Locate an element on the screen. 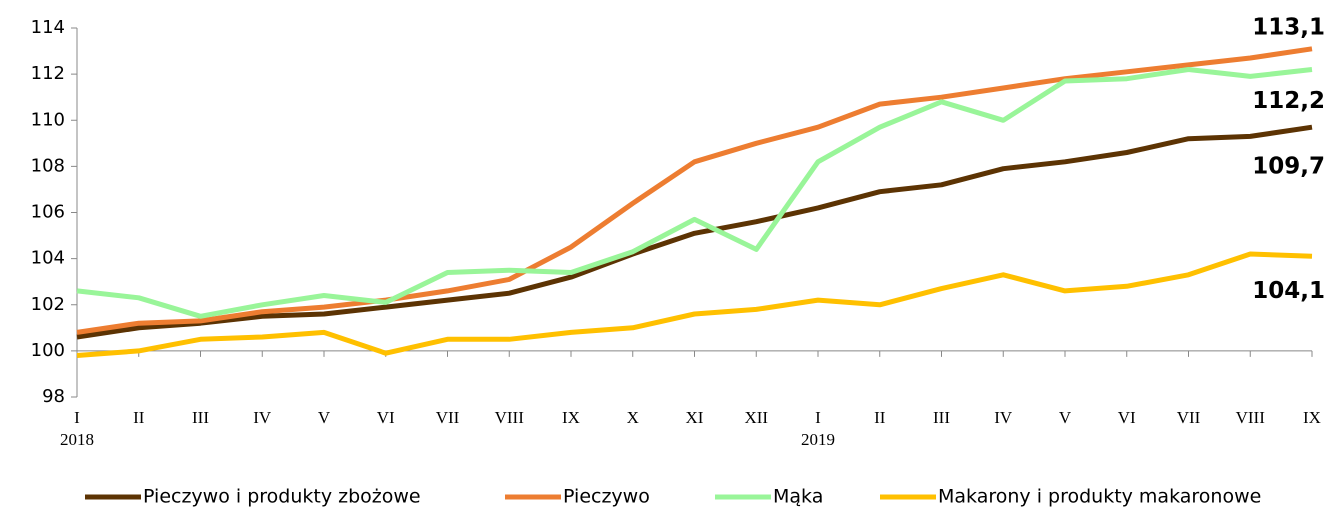  x-tick-label: X is located at coordinates (633, 417).